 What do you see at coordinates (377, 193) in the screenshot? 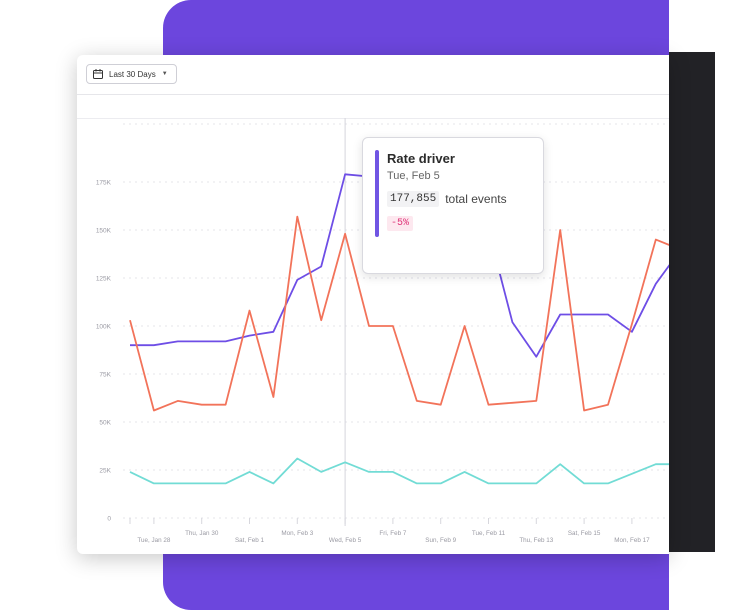
I see `tooltip-series-color-bar` at bounding box center [377, 193].